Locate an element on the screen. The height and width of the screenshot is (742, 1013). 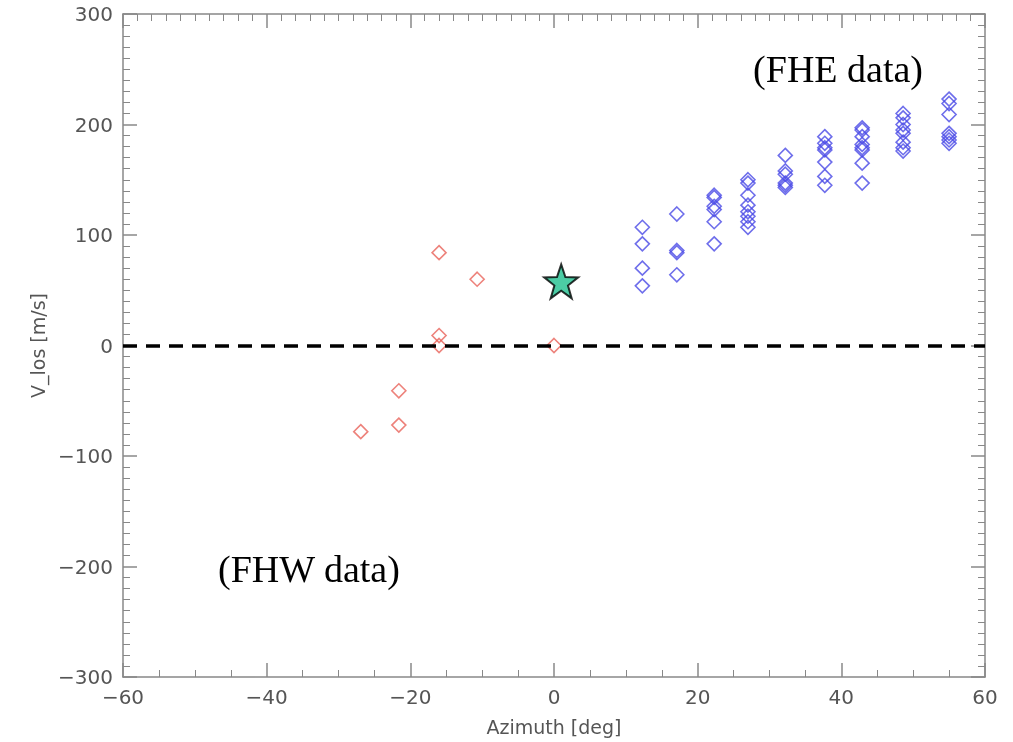
annotation: (FHE data) is located at coordinates (838, 69).